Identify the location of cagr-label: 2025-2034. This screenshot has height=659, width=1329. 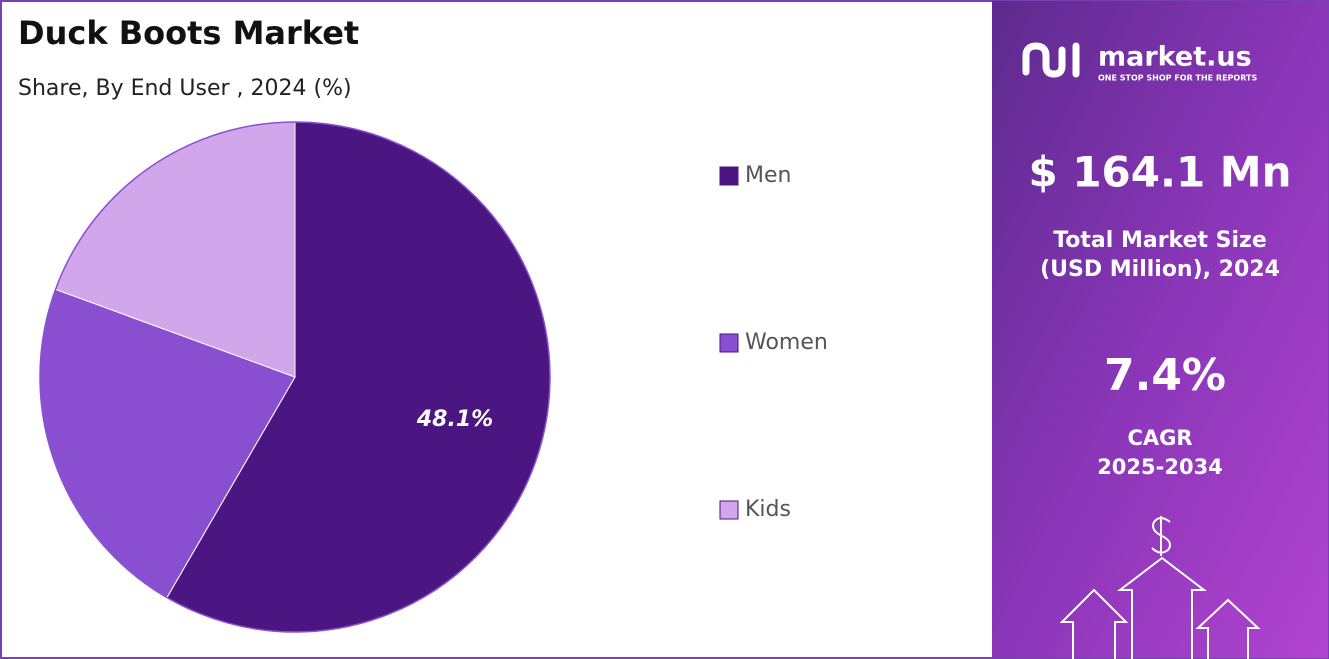
(1160, 467).